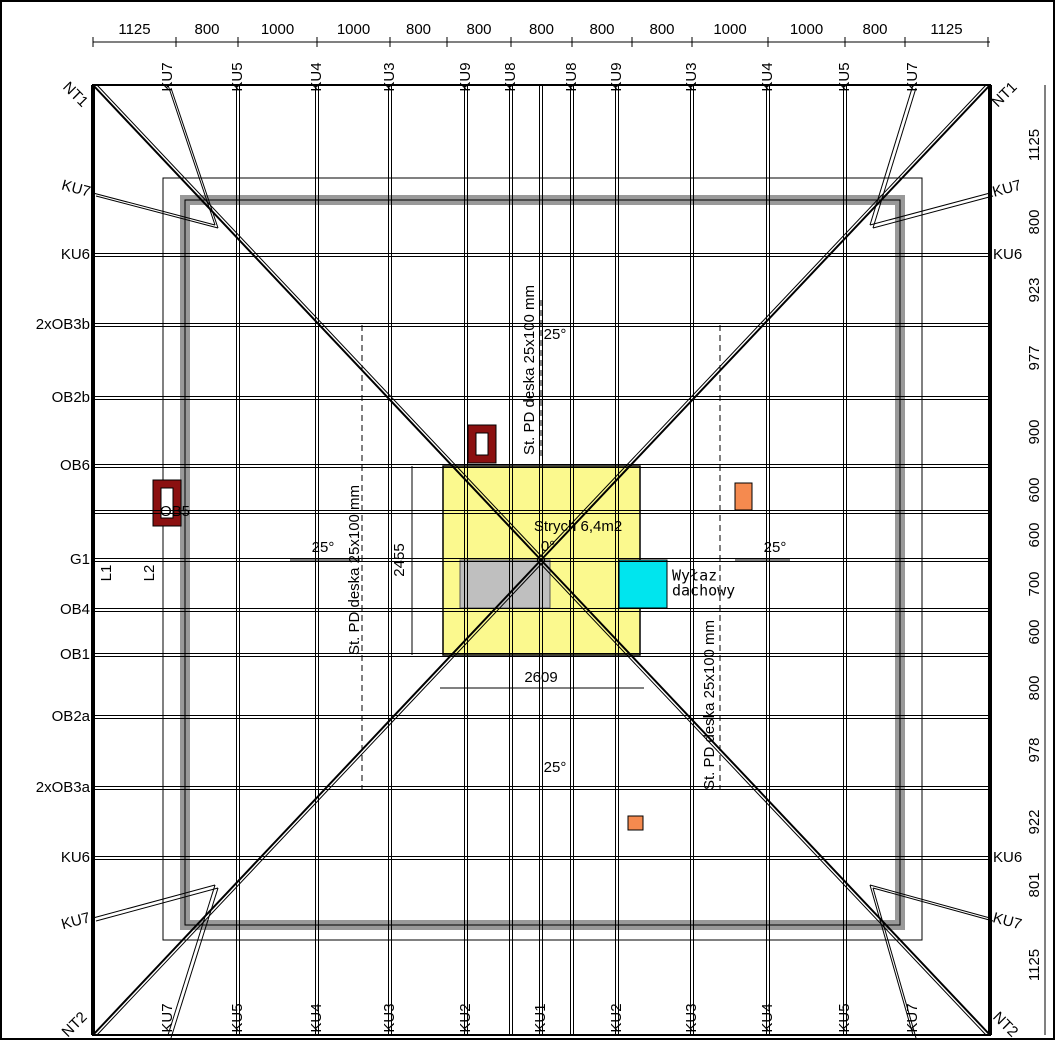 This screenshot has height=1040, width=1055. What do you see at coordinates (1034, 583) in the screenshot?
I see `dimension-label: 700` at bounding box center [1034, 583].